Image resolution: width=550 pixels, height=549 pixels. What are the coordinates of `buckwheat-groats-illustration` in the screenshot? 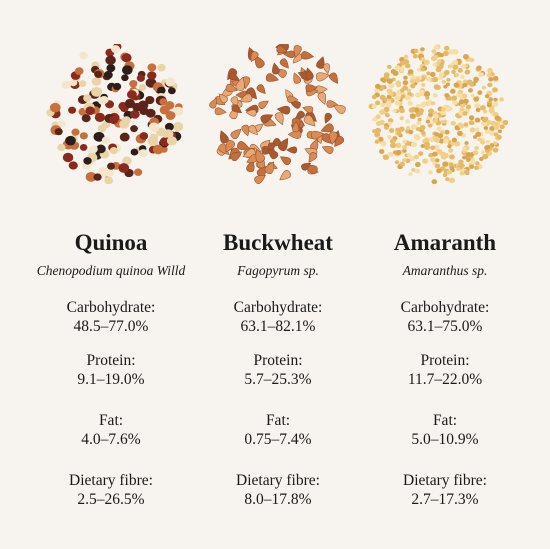 It's located at (277, 114).